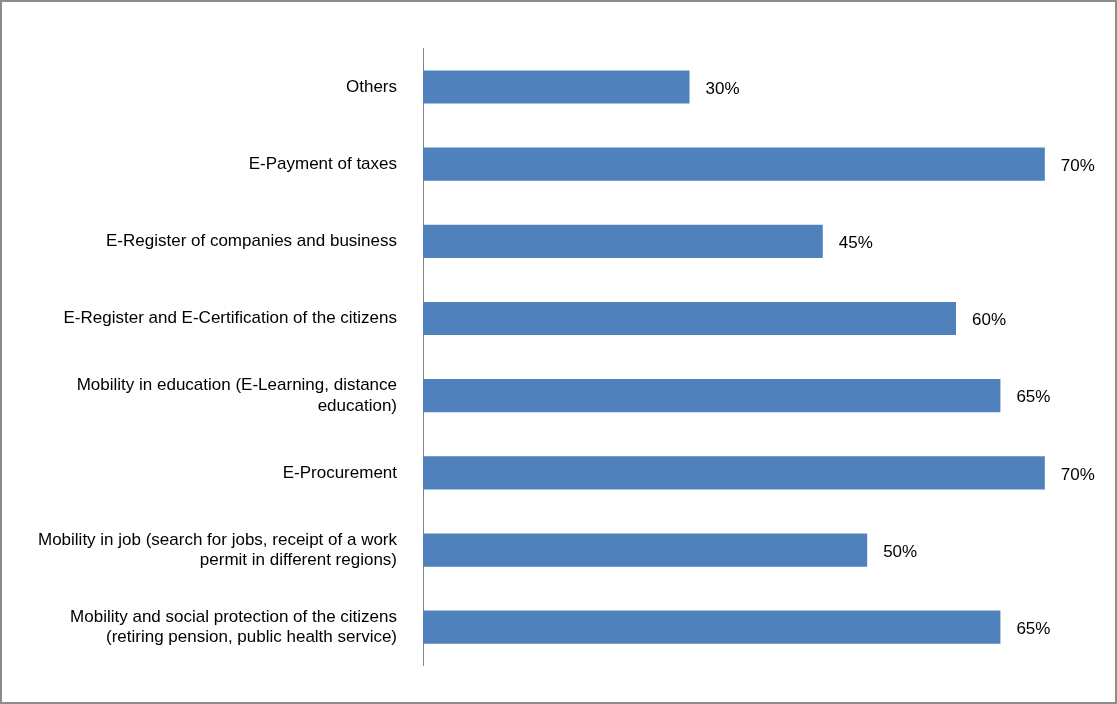 The height and width of the screenshot is (704, 1117). Describe the element at coordinates (237, 395) in the screenshot. I see `y-tick-label: Mobility in education (E-Learning, distance education)` at that location.